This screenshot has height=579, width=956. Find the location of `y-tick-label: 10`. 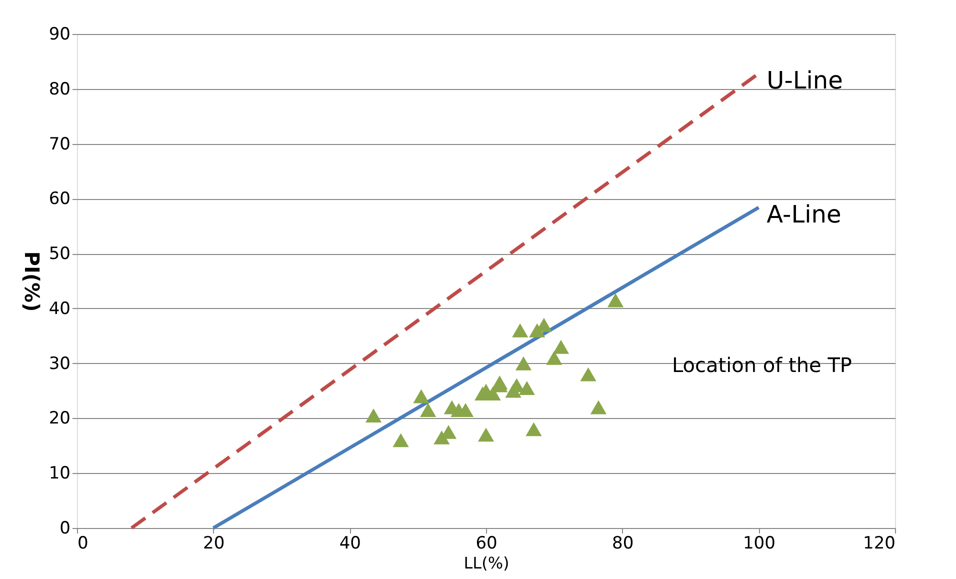

y-tick-label: 10 is located at coordinates (59, 474).